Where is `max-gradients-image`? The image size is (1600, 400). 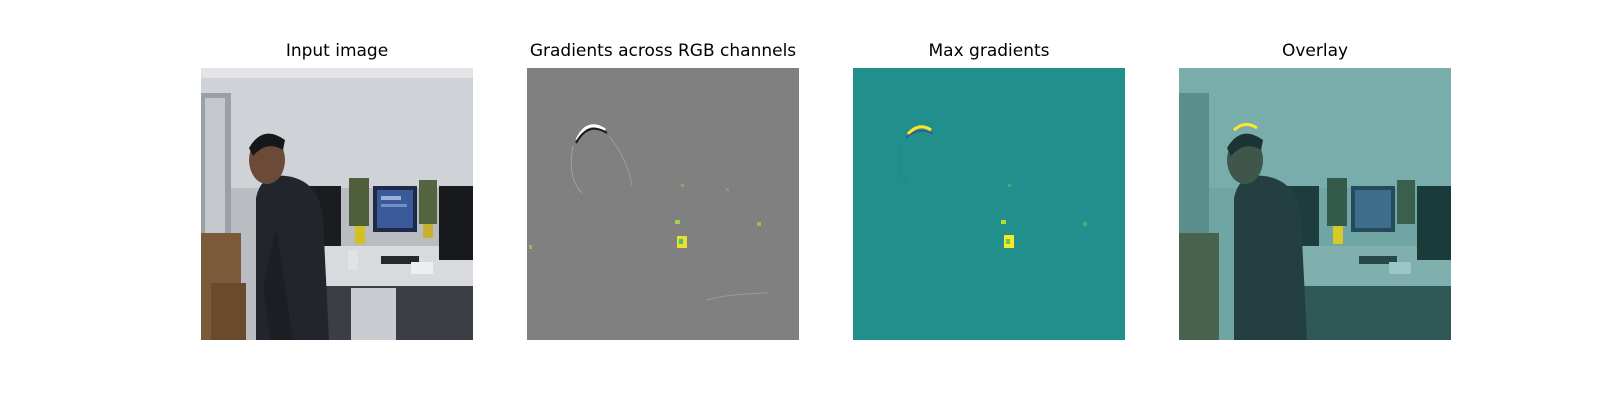 max-gradients-image is located at coordinates (989, 204).